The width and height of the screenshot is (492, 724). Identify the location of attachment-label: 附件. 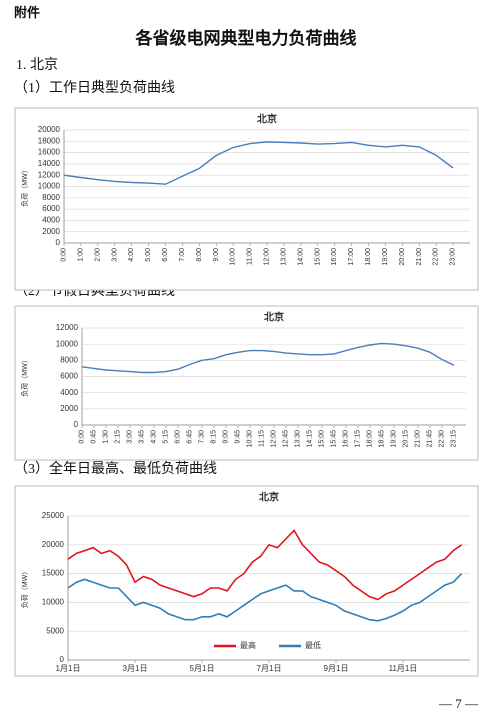
(27, 12).